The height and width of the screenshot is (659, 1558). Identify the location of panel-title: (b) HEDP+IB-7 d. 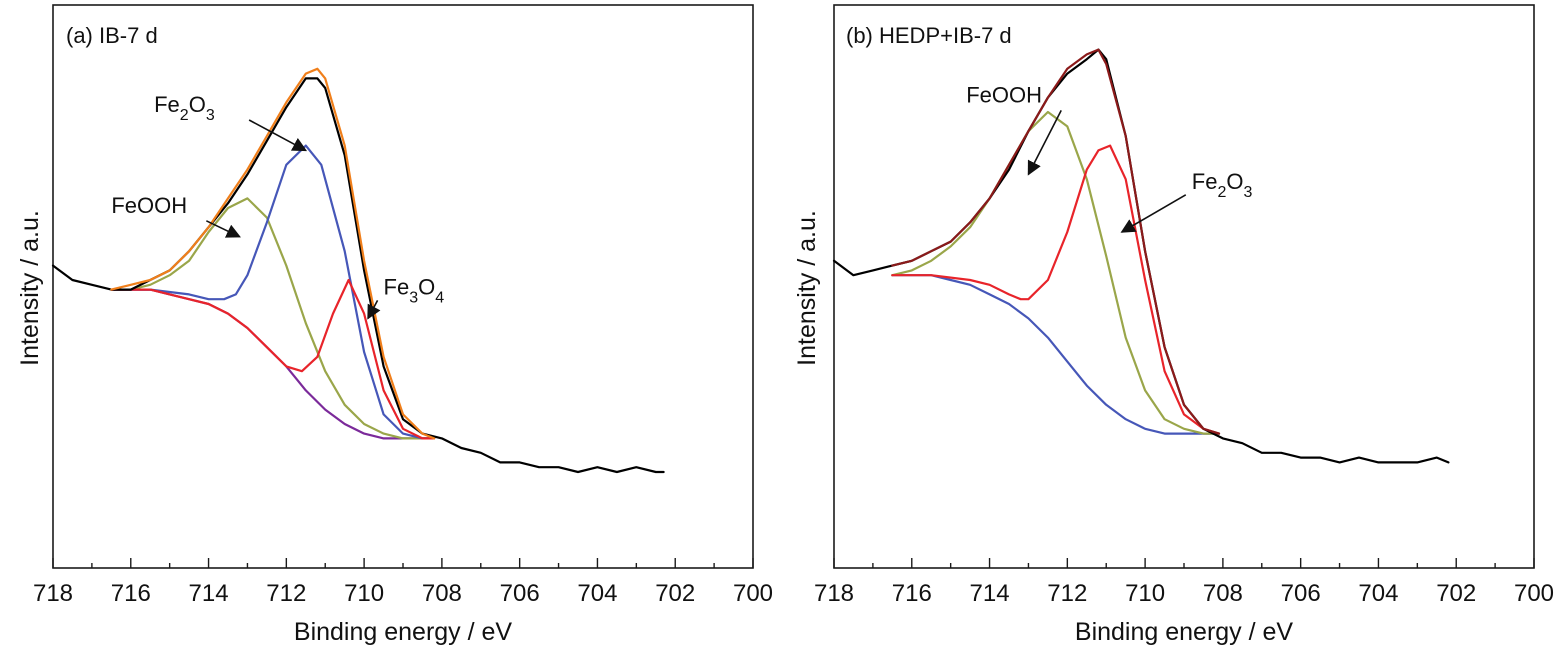
(929, 35).